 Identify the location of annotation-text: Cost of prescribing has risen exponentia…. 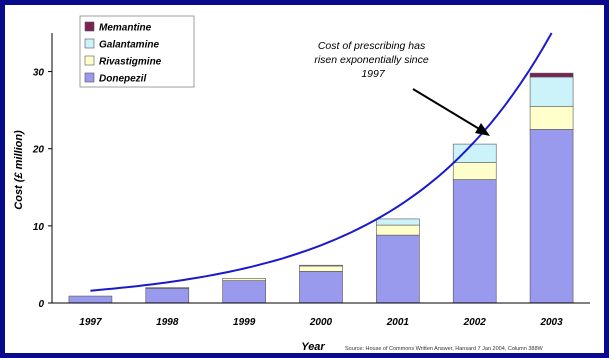
(372, 60).